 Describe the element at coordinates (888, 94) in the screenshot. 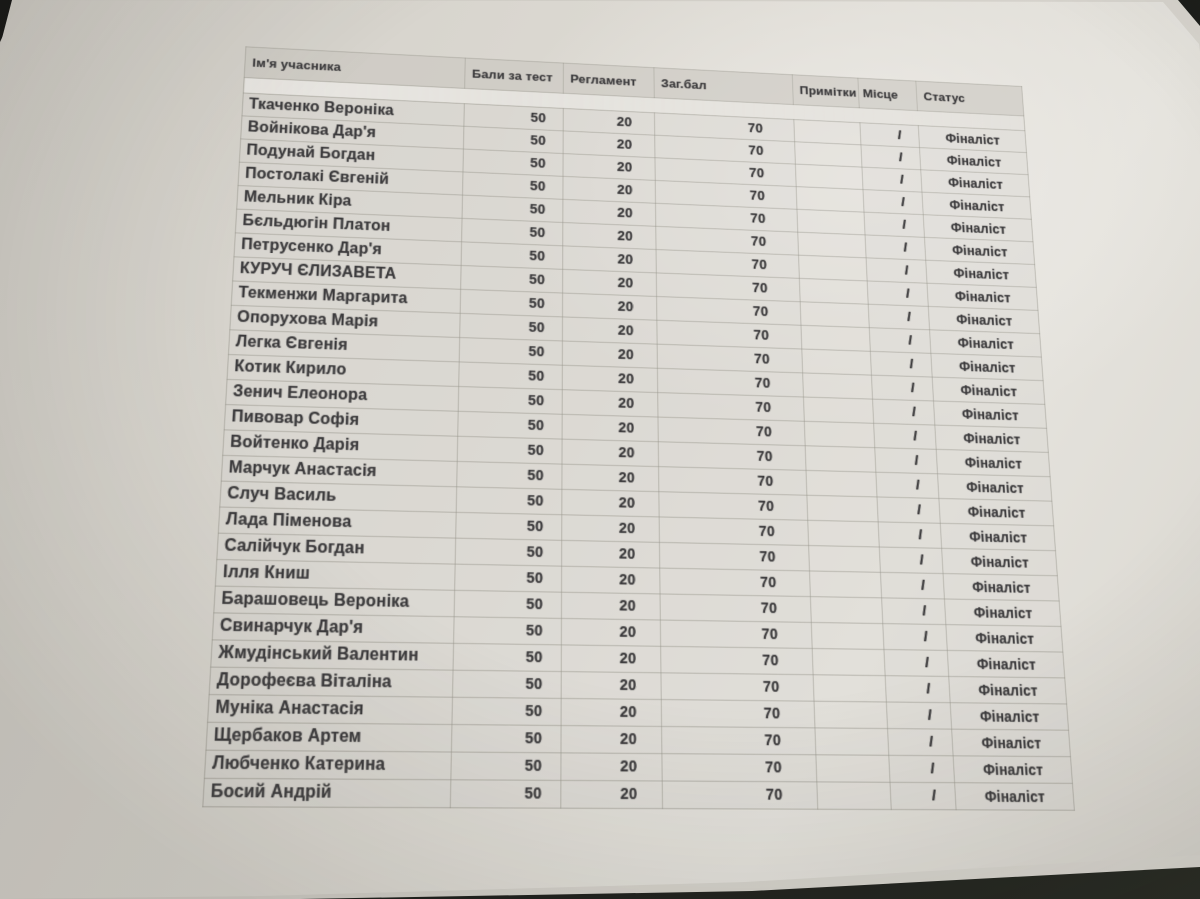

I see `header-place: Місце` at that location.